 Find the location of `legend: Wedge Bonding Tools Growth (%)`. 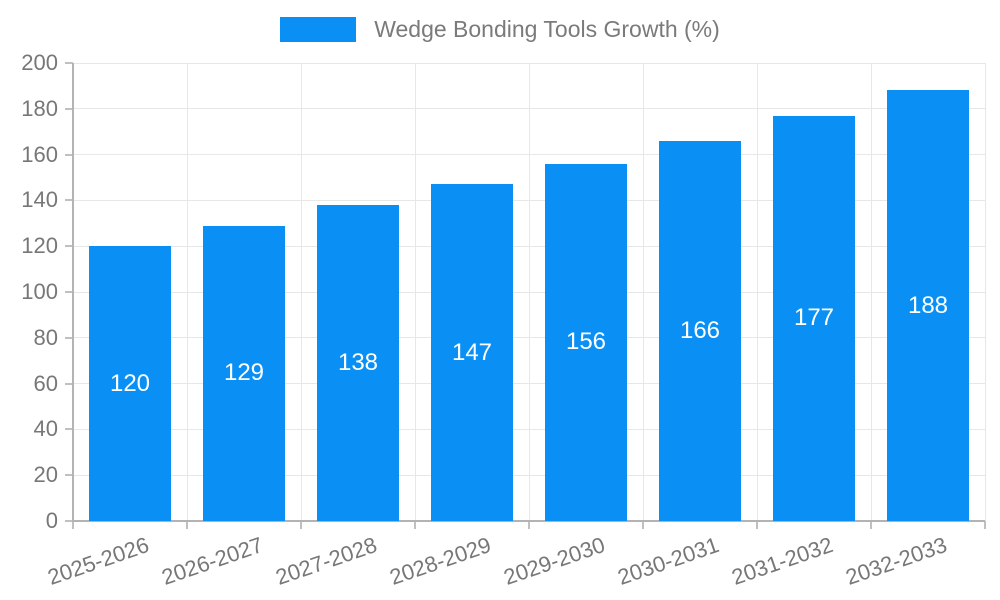

legend: Wedge Bonding Tools Growth (%) is located at coordinates (500, 29).